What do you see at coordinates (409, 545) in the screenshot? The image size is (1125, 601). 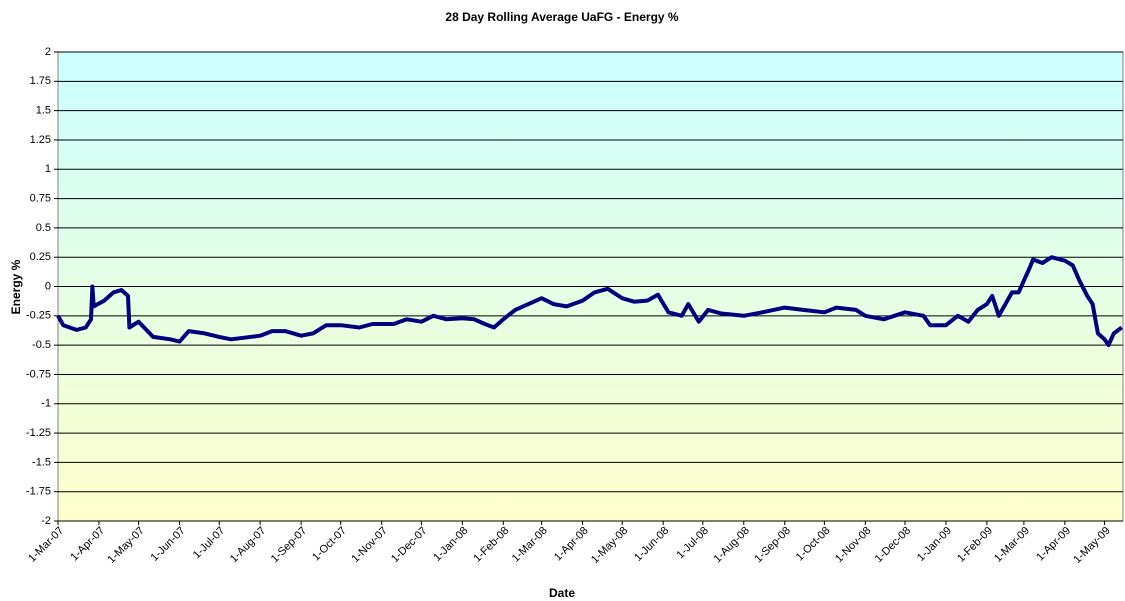 I see `x-tick-label: 1-Dec-07` at bounding box center [409, 545].